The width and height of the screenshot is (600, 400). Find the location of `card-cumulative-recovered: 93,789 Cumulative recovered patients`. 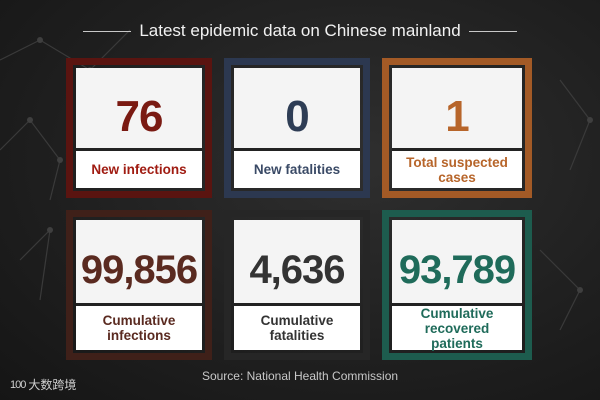

card-cumulative-recovered: 93,789 Cumulative recovered patients is located at coordinates (457, 285).